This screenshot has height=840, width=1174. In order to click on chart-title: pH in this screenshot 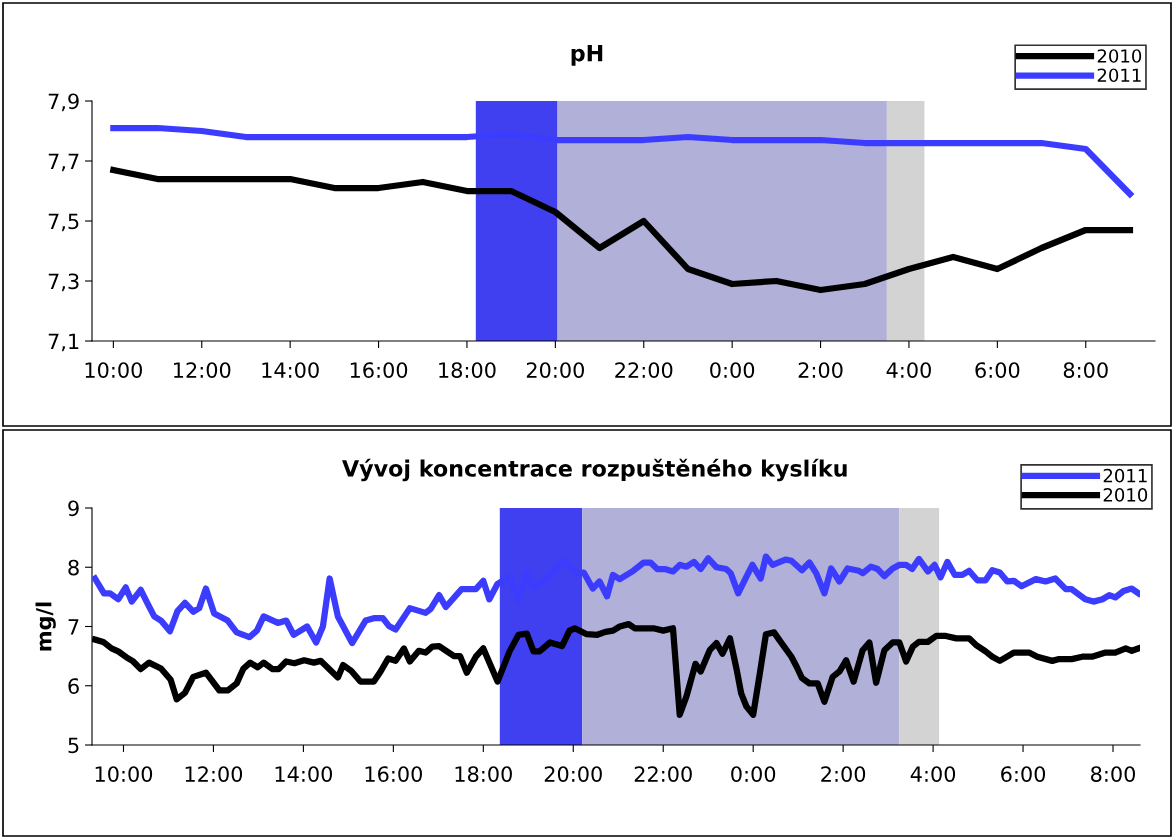, I will do `click(587, 55)`.